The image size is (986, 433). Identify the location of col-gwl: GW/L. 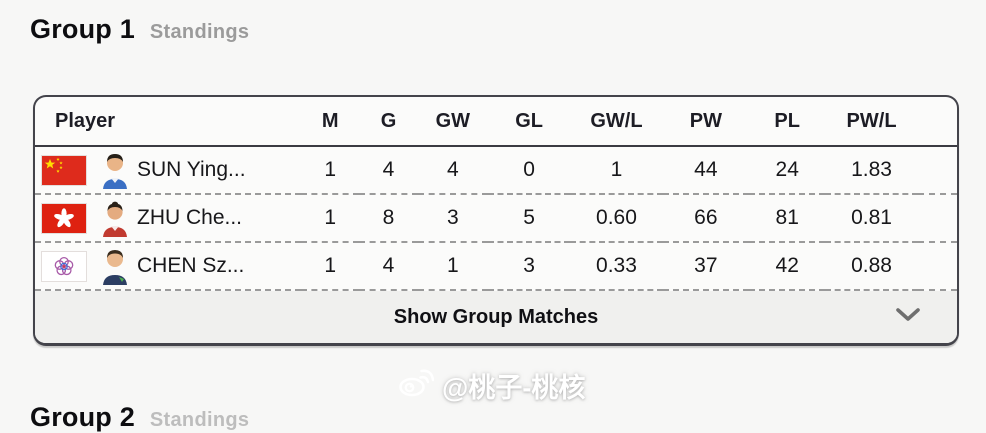
(616, 122).